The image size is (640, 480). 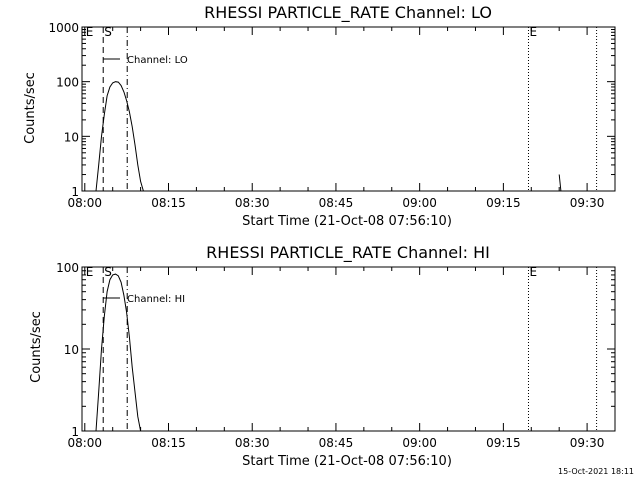 I want to click on footer-timestamp: 15-Oct-2021 18:11, so click(x=596, y=471).